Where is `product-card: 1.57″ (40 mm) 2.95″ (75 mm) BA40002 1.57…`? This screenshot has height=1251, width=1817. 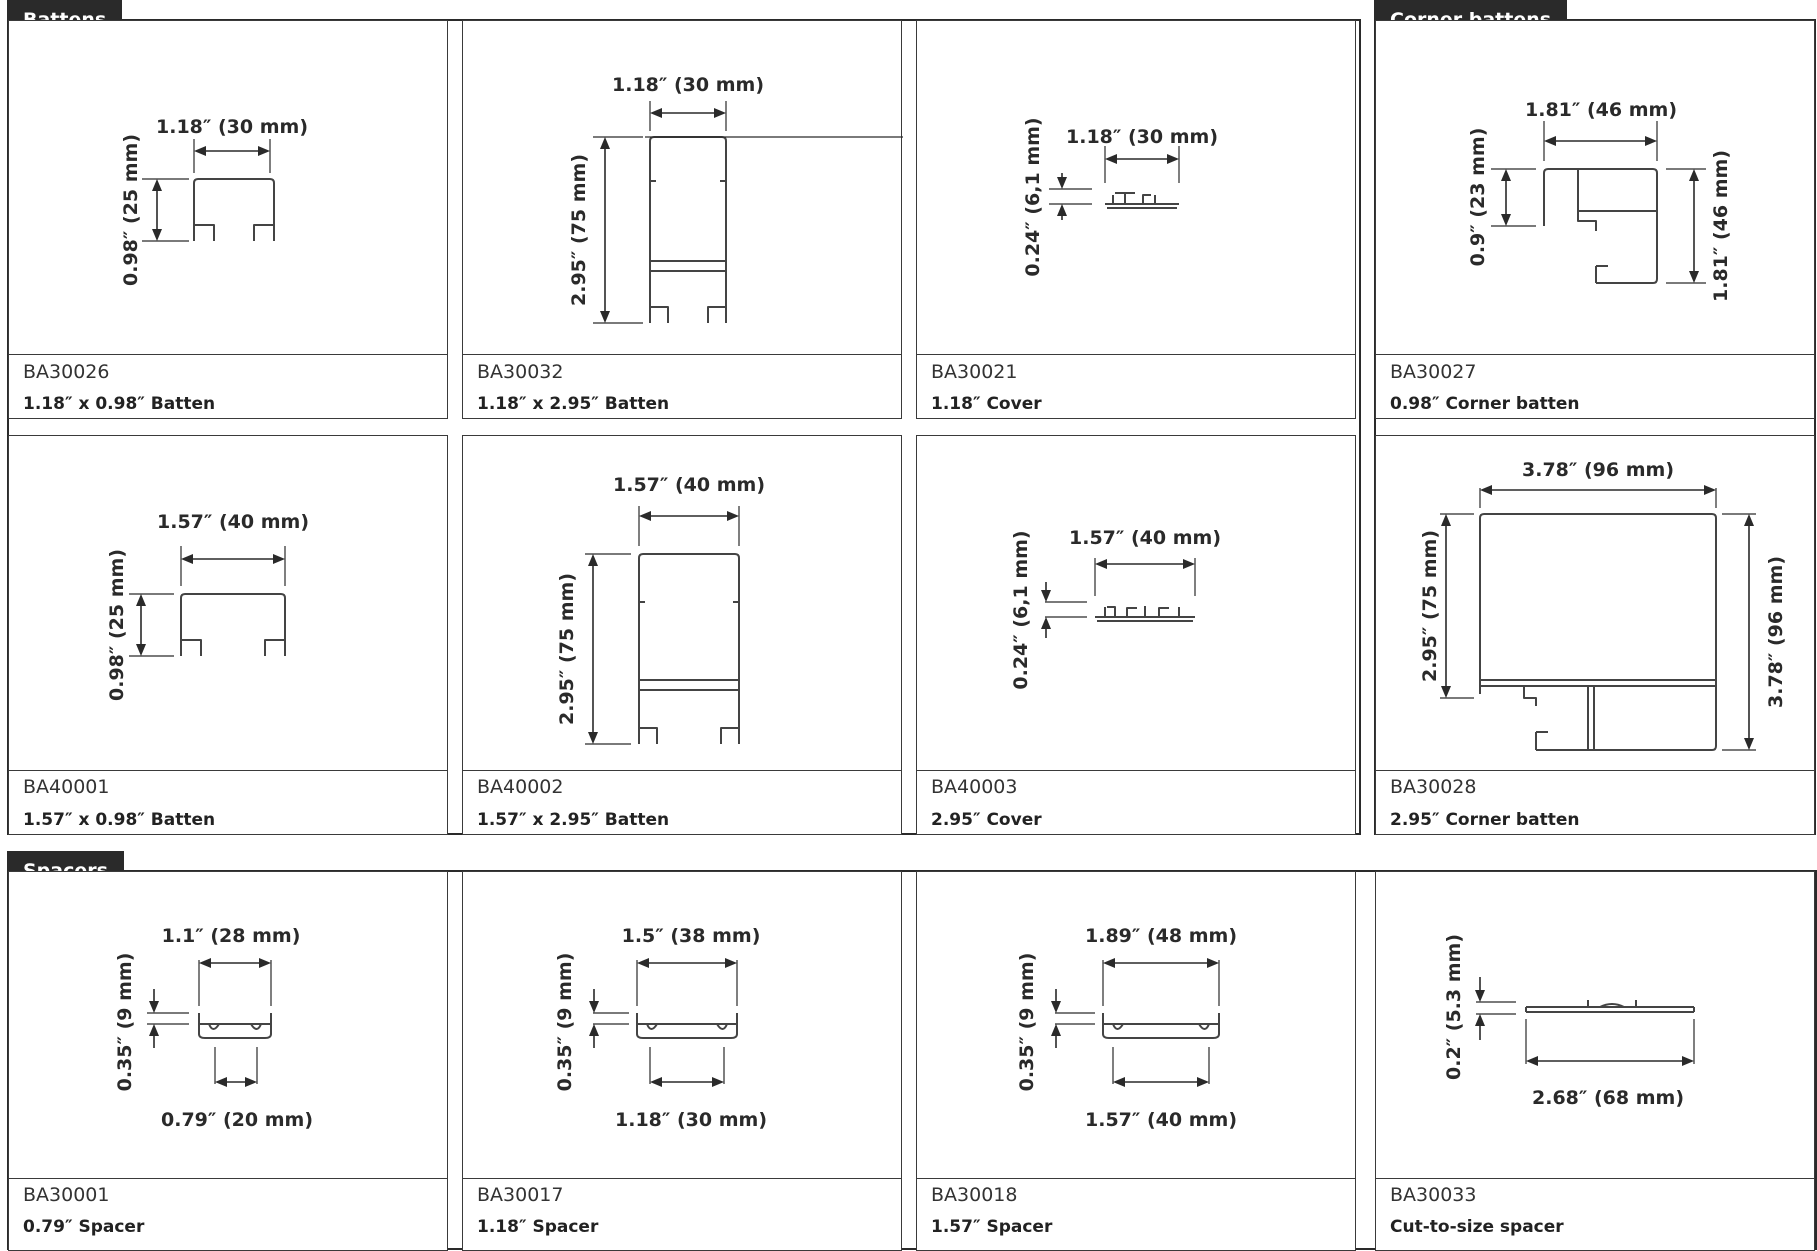 product-card: 1.57″ (40 mm) 2.95″ (75 mm) BA40002 1.57… is located at coordinates (682, 635).